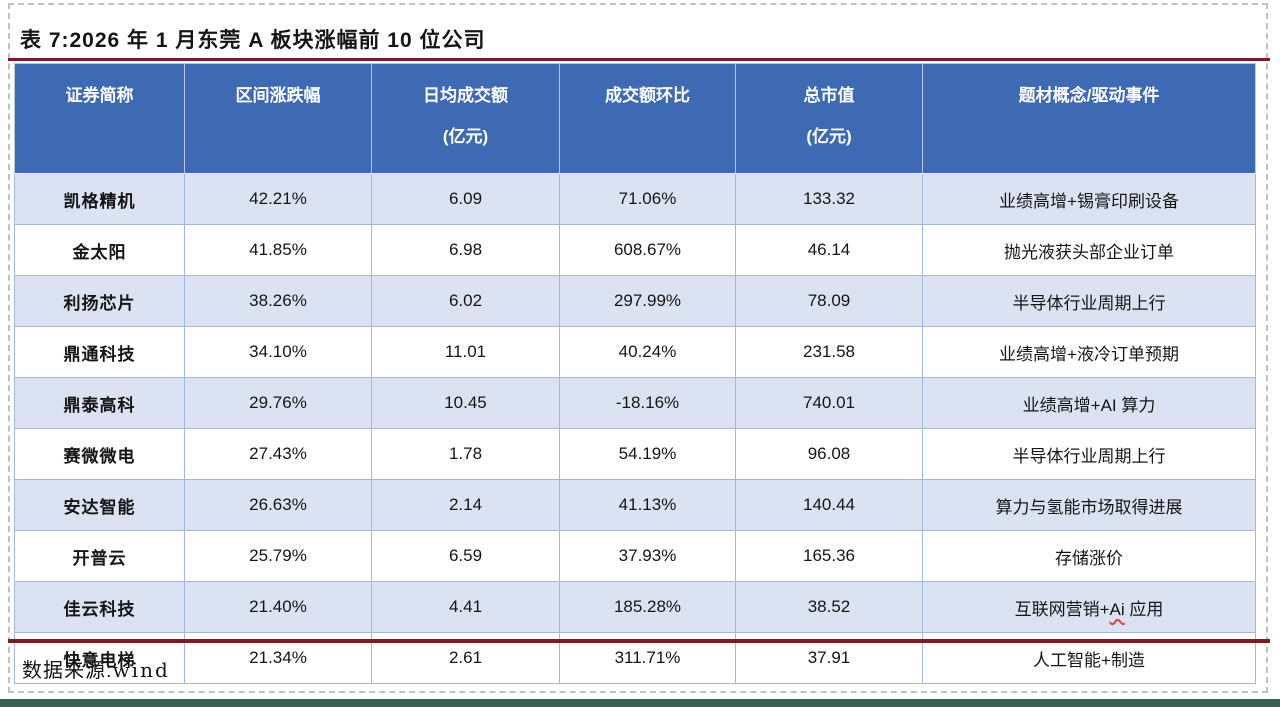 Image resolution: width=1280 pixels, height=707 pixels. I want to click on header-label: 区间涨跌幅, so click(278, 95).